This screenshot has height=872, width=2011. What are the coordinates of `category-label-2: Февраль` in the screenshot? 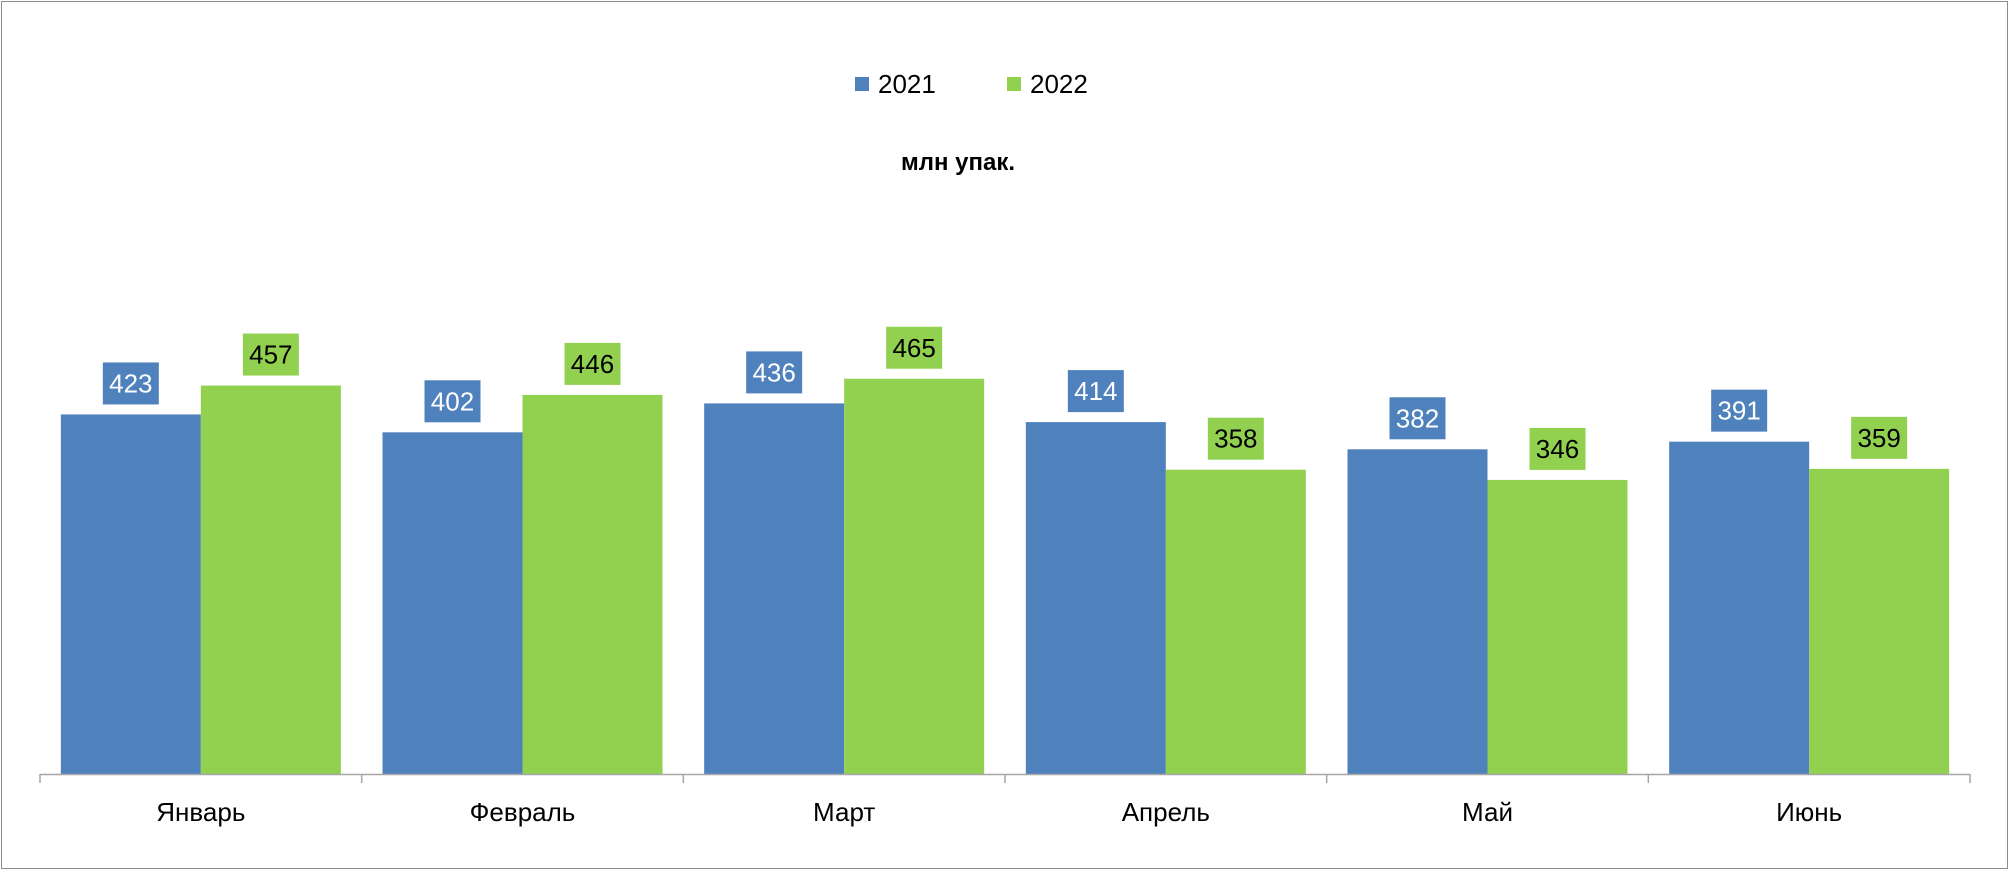 It's located at (523, 812).